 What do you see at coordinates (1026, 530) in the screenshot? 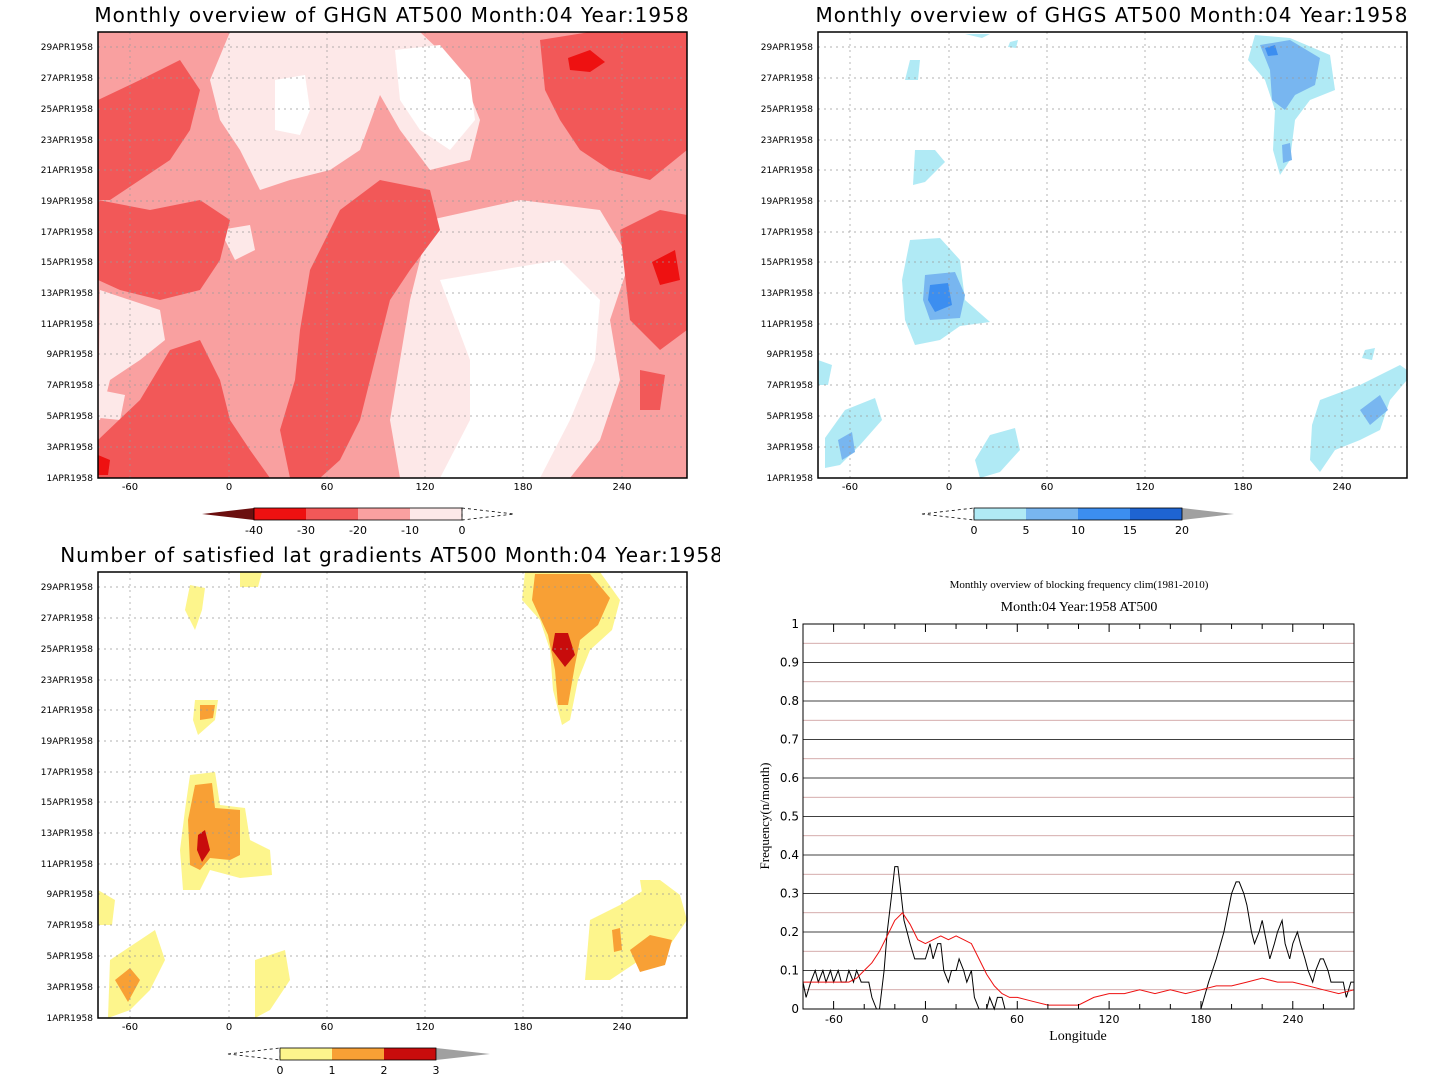
I see `colorbar-label: 5` at bounding box center [1026, 530].